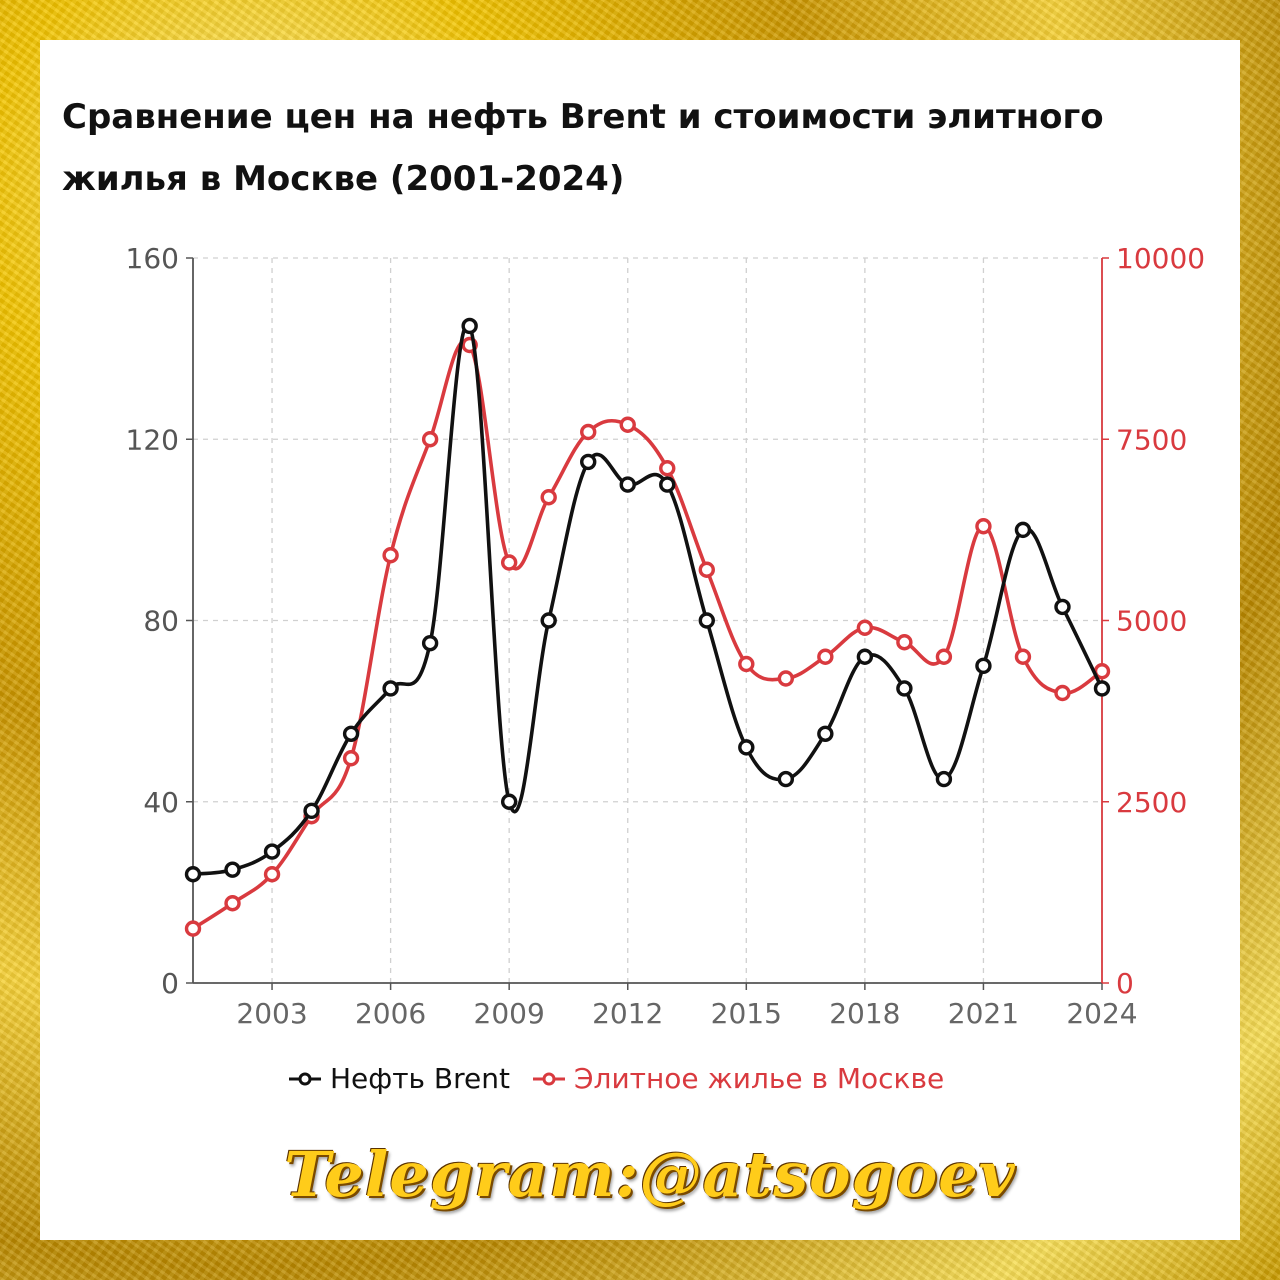 The image size is (1280, 1280). What do you see at coordinates (1101, 1013) in the screenshot?
I see `x-tick-label: 2024` at bounding box center [1101, 1013].